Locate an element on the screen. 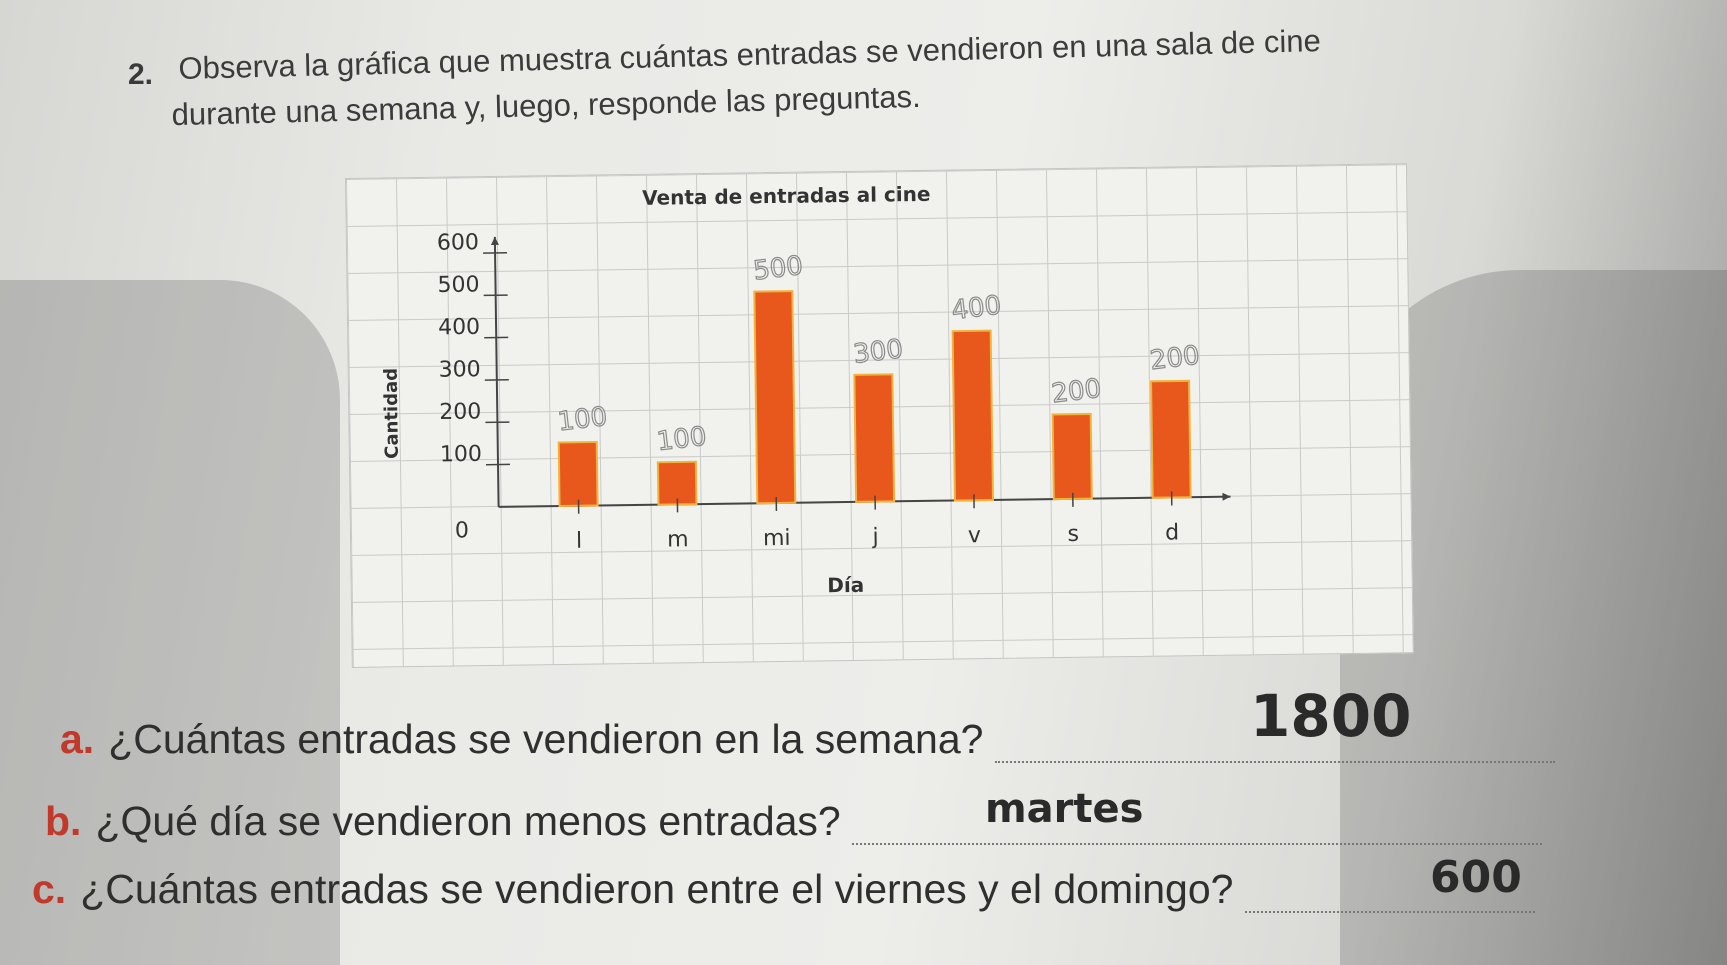 The height and width of the screenshot is (965, 1727). bar-mi is located at coordinates (775, 397).